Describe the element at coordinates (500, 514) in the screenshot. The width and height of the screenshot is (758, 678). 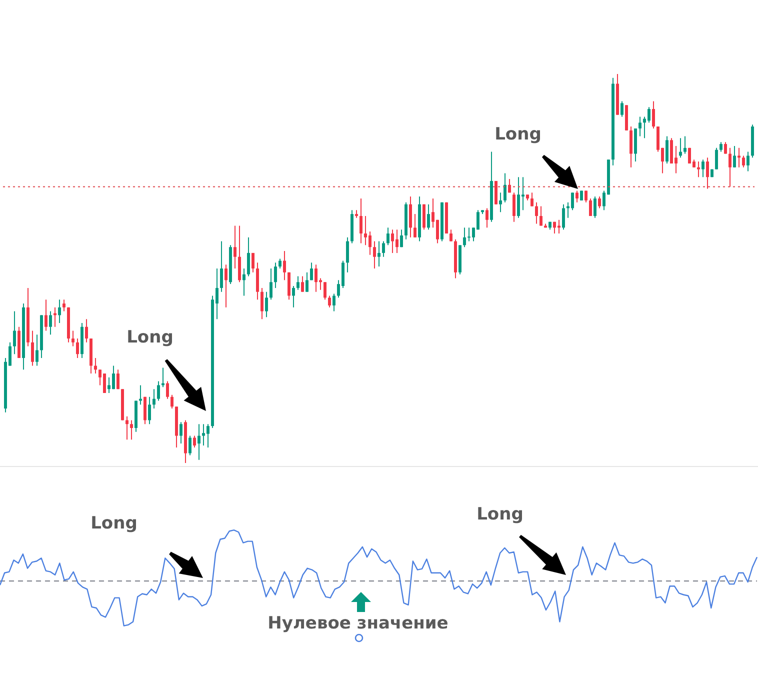
I see `text: Long` at that location.